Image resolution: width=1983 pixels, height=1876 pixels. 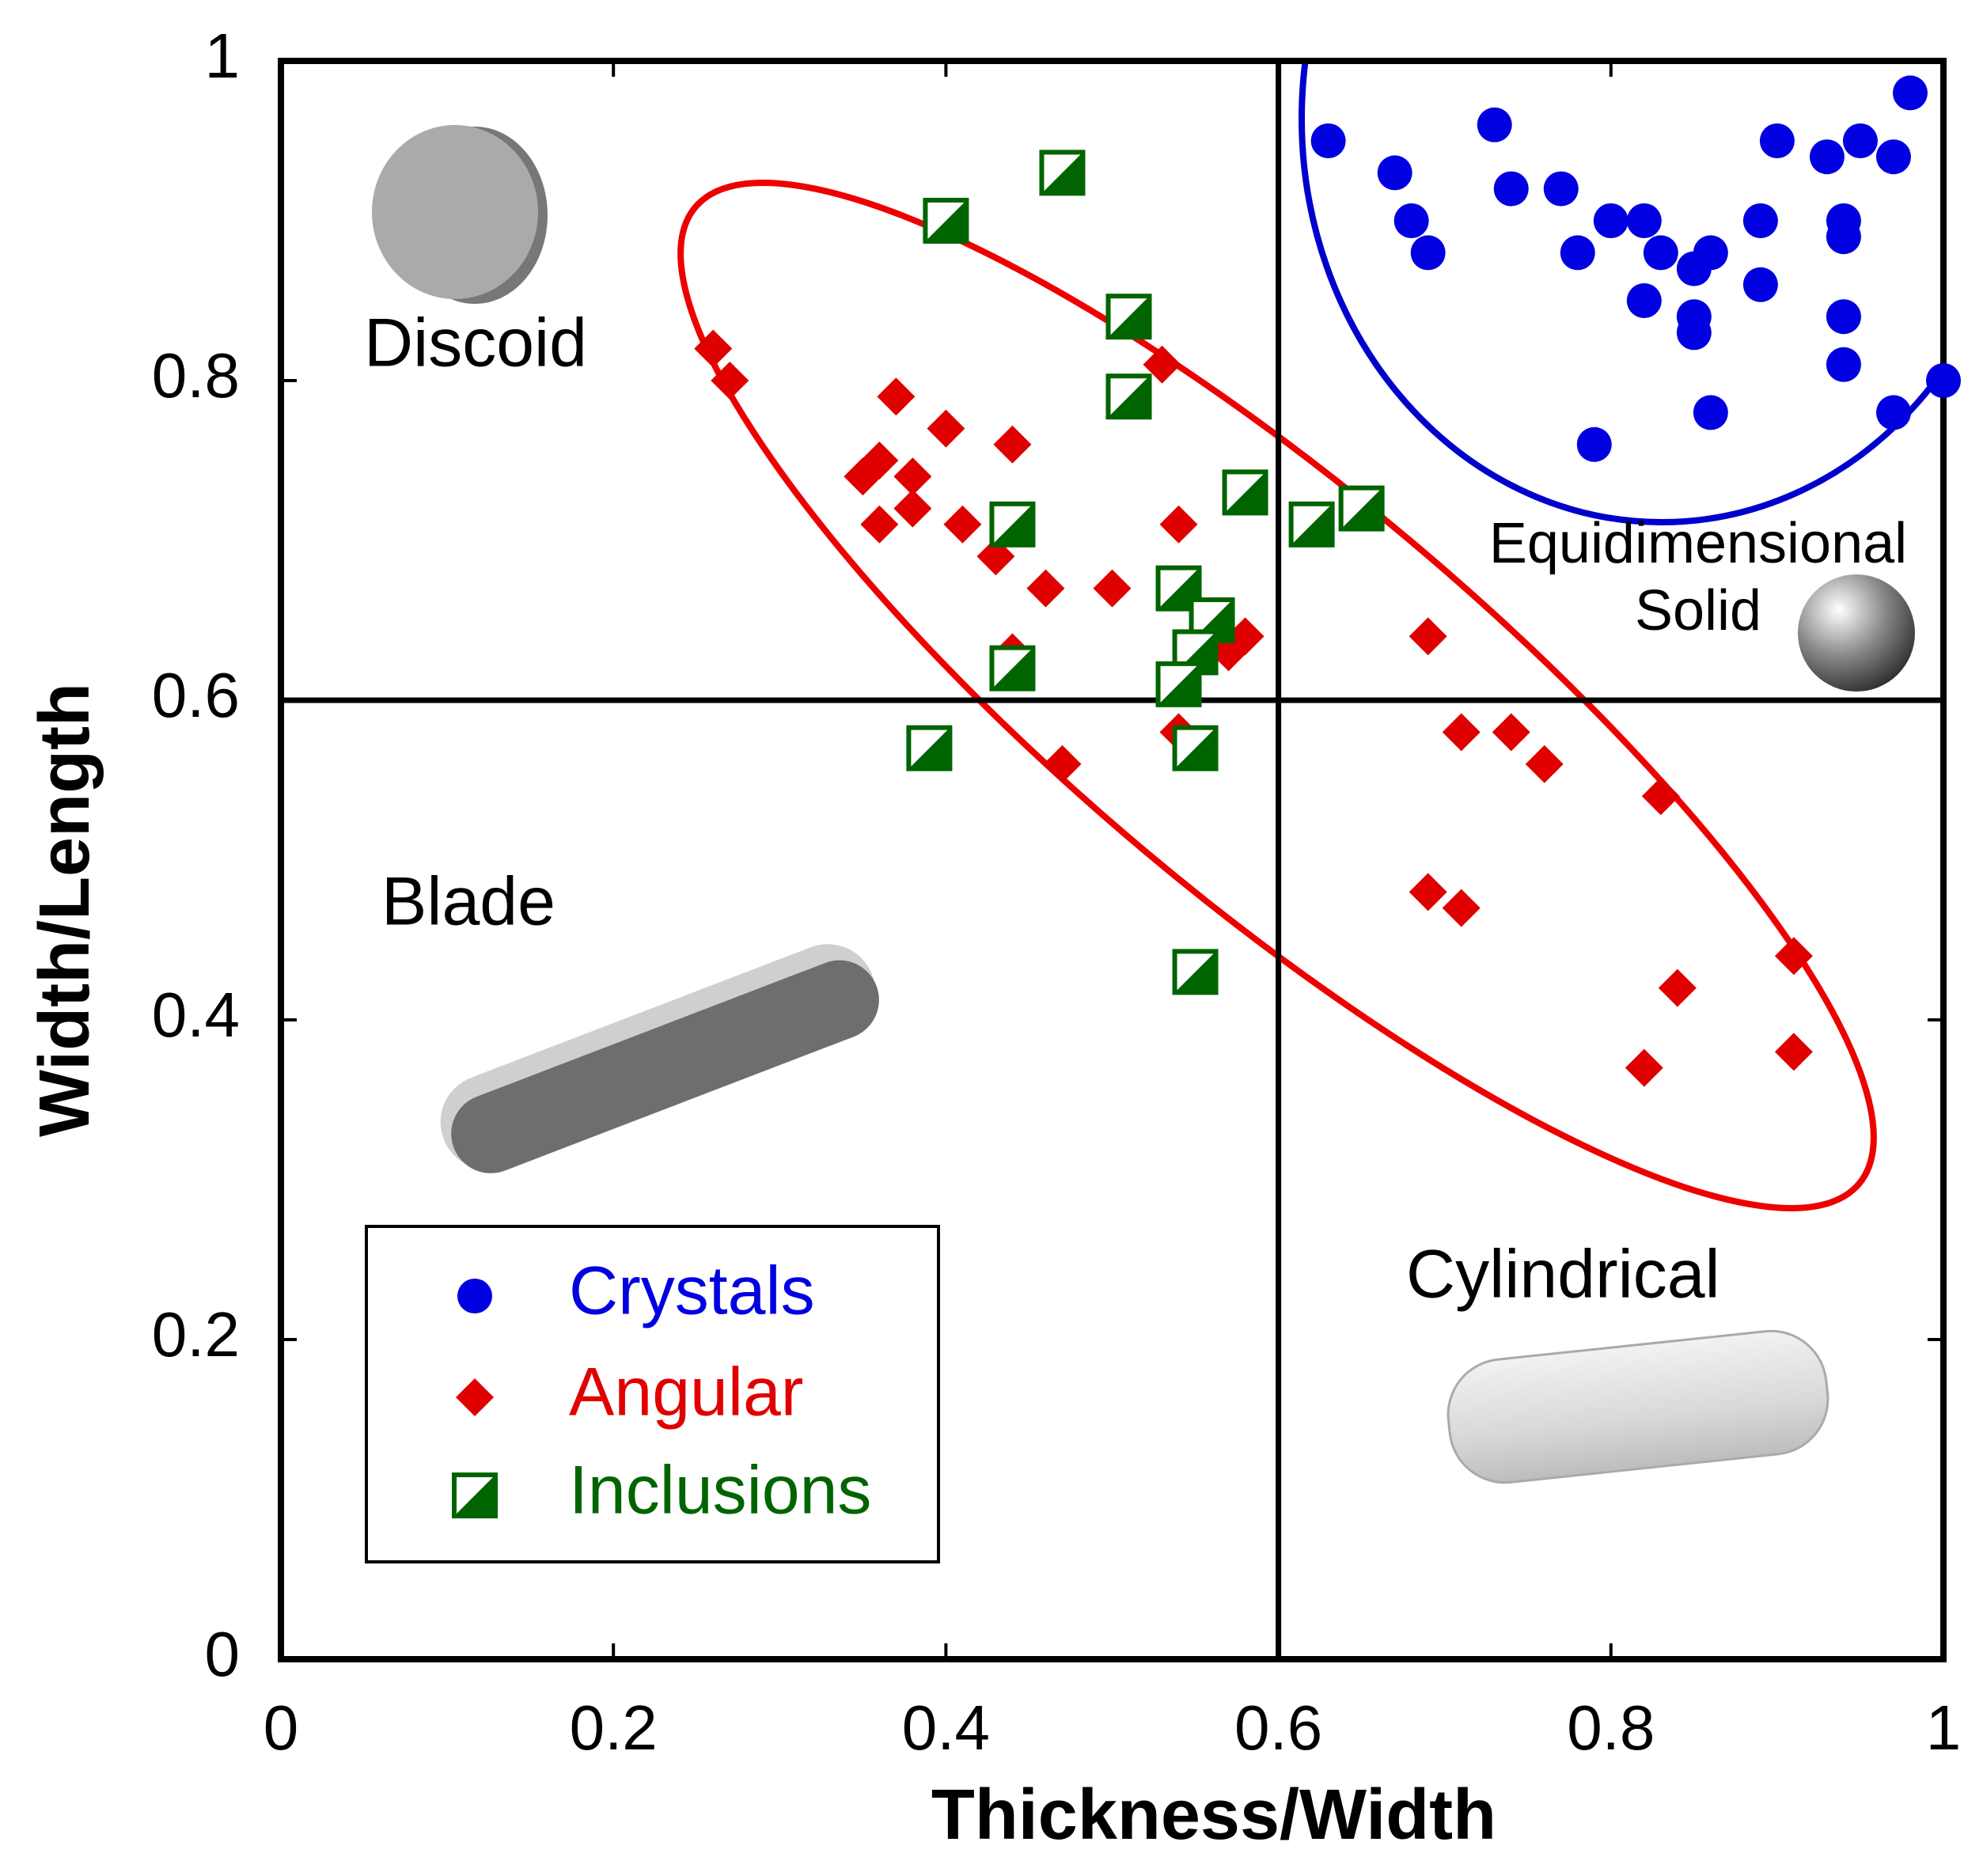 I want to click on y-tick-label: 0, so click(x=223, y=1654).